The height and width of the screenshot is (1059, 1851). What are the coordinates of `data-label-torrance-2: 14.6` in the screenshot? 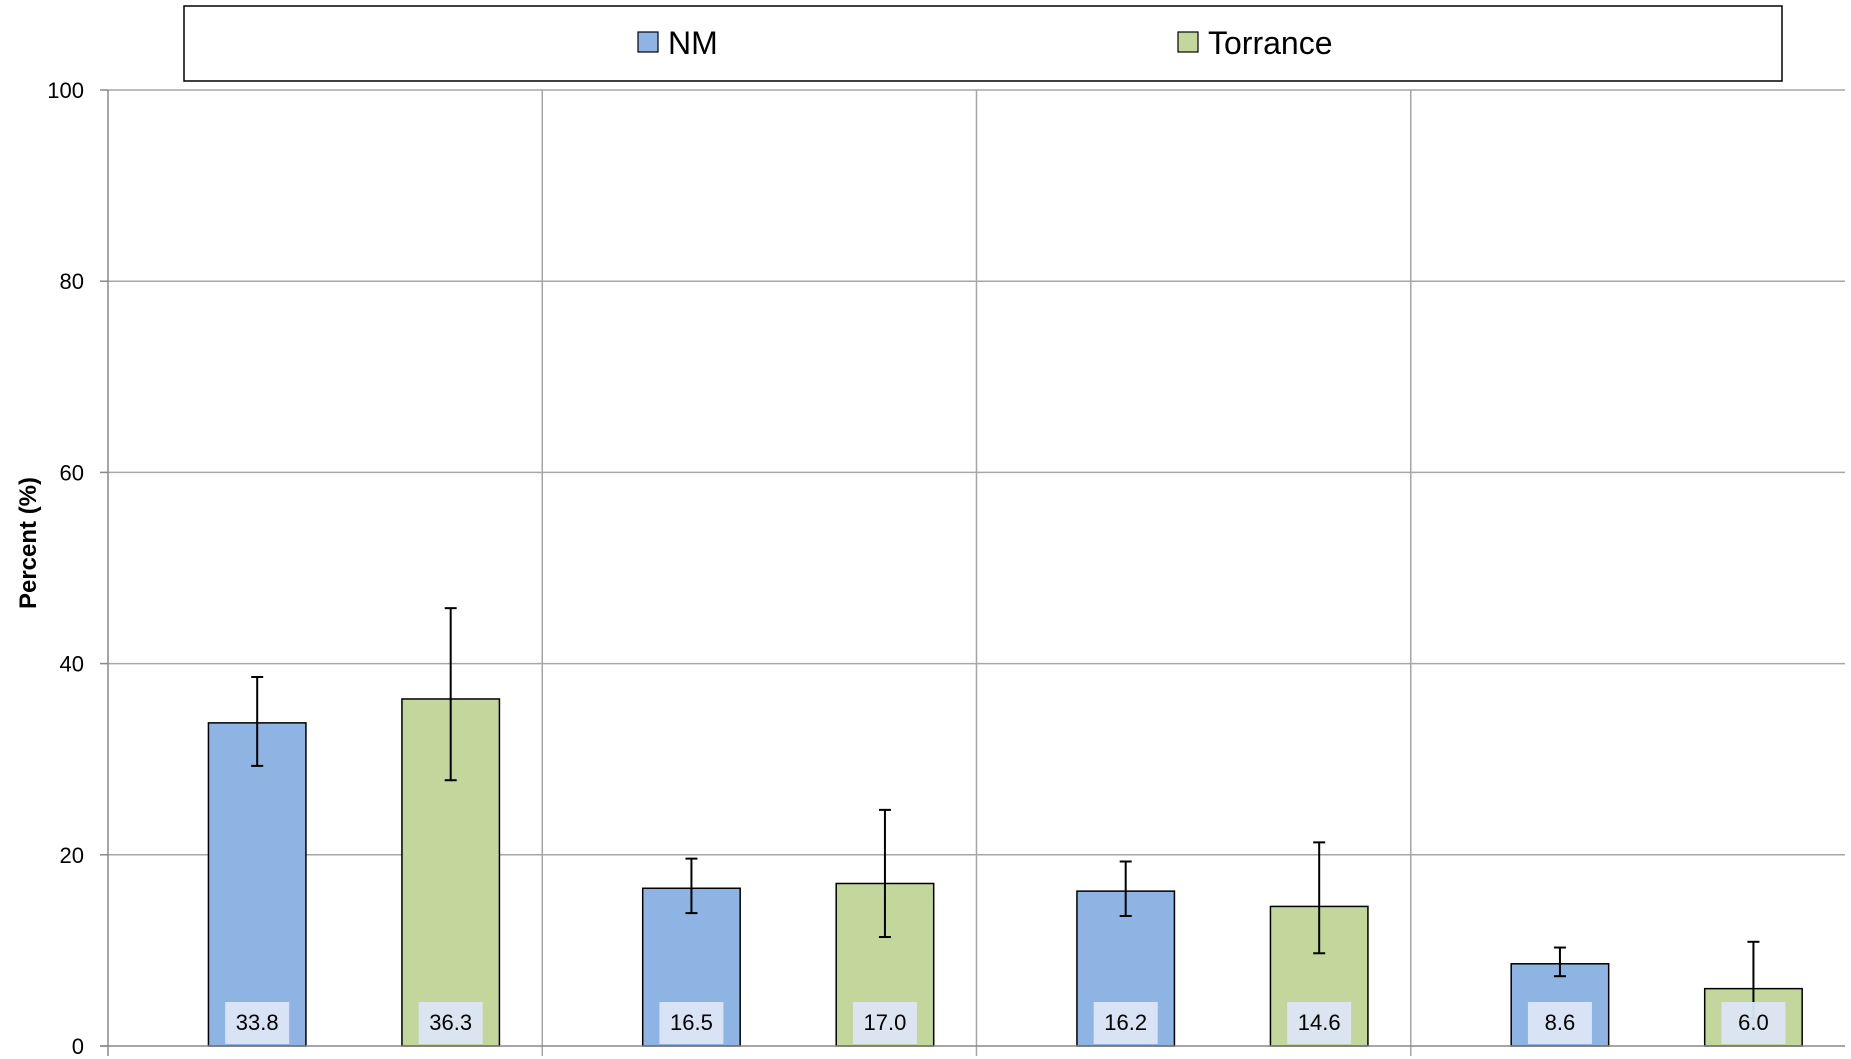 It's located at (1319, 1022).